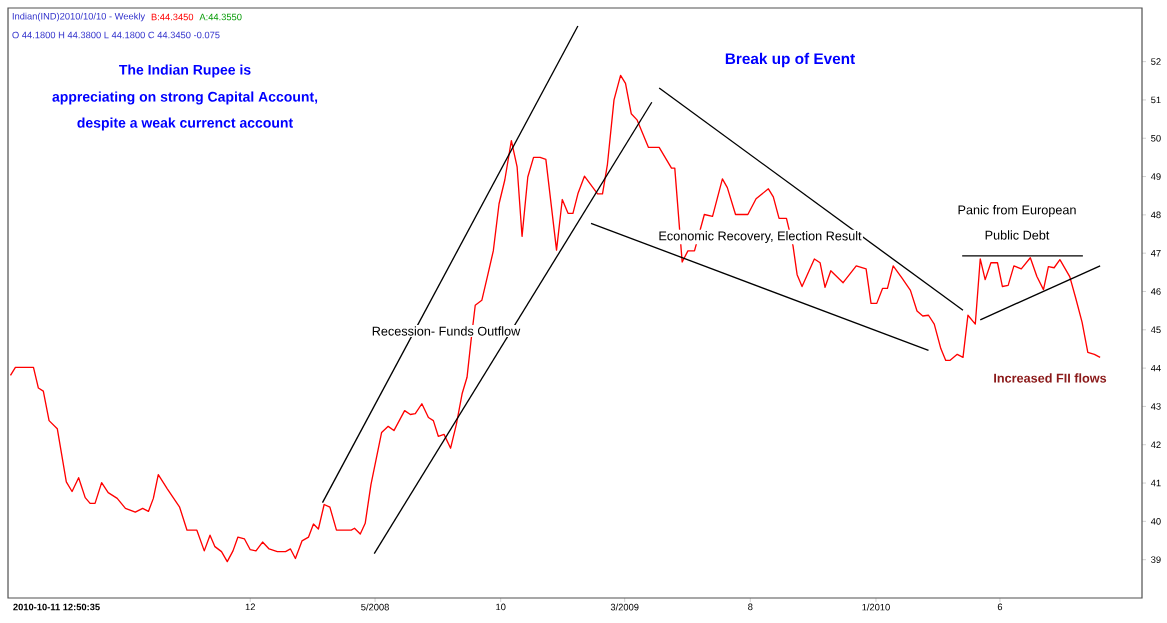 The image size is (1167, 623). What do you see at coordinates (1155, 291) in the screenshot?
I see `y-tick-label: 46` at bounding box center [1155, 291].